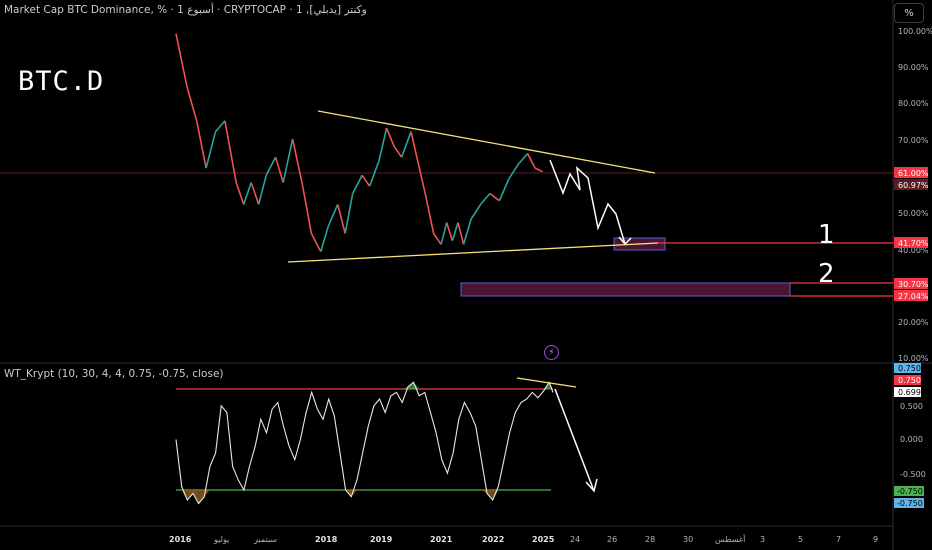  What do you see at coordinates (913, 140) in the screenshot?
I see `price-tick: 70.00%` at bounding box center [913, 140].